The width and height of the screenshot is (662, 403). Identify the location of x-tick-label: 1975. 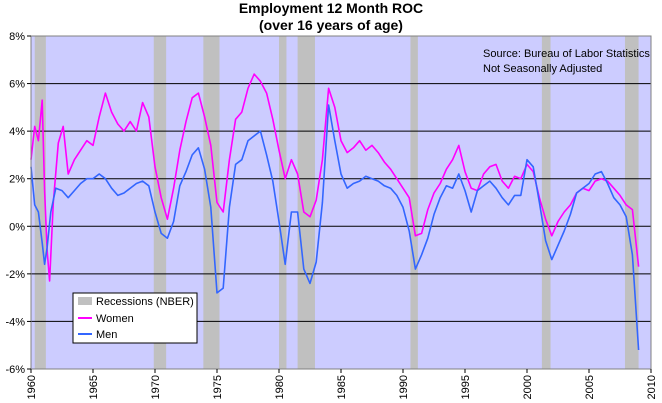
(218, 387).